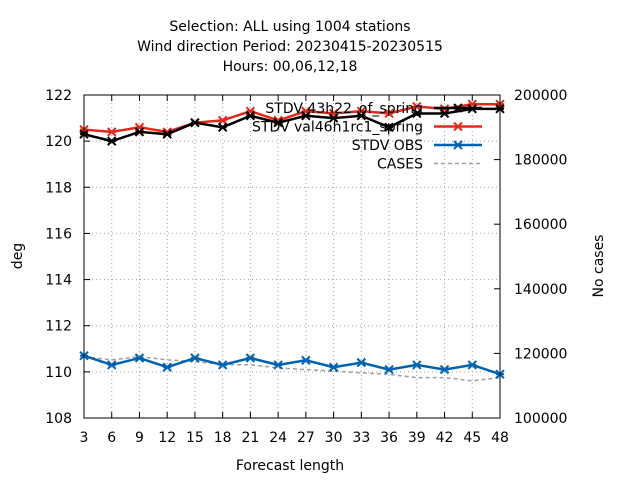 This screenshot has width=640, height=480. What do you see at coordinates (290, 466) in the screenshot?
I see `x-axis-label: Forecast length` at bounding box center [290, 466].